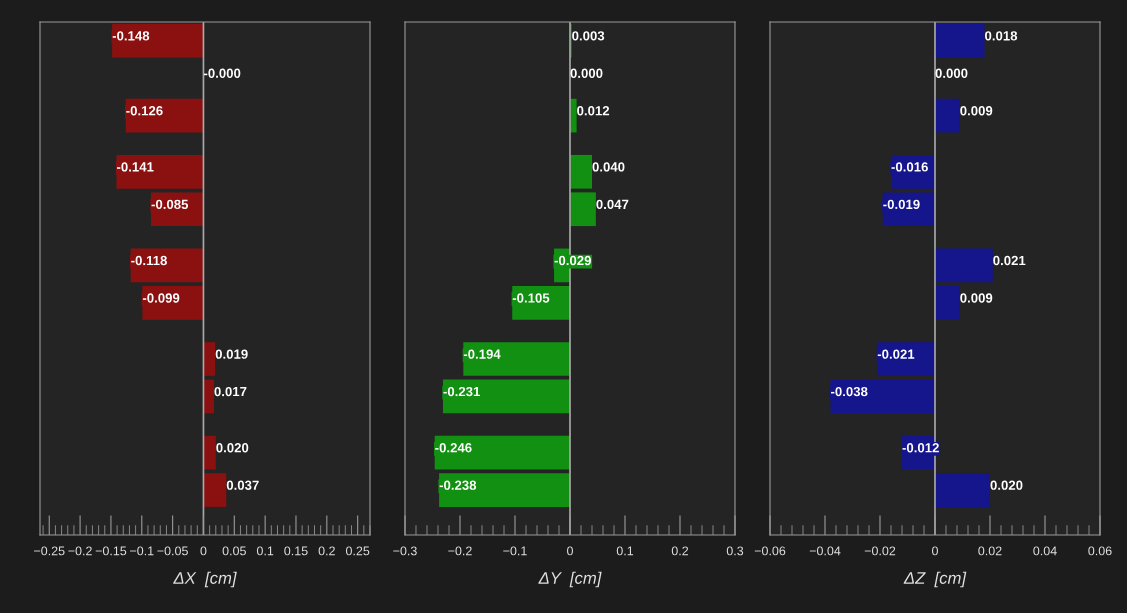  What do you see at coordinates (161, 298) in the screenshot?
I see `data-label: -0.099` at bounding box center [161, 298].